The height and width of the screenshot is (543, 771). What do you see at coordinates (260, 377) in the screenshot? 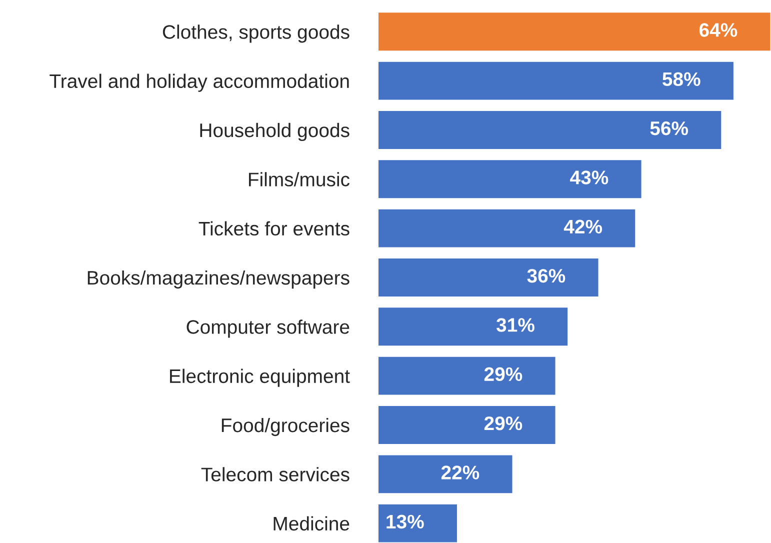
I see `y-tick-label: Electronic equipment` at bounding box center [260, 377].